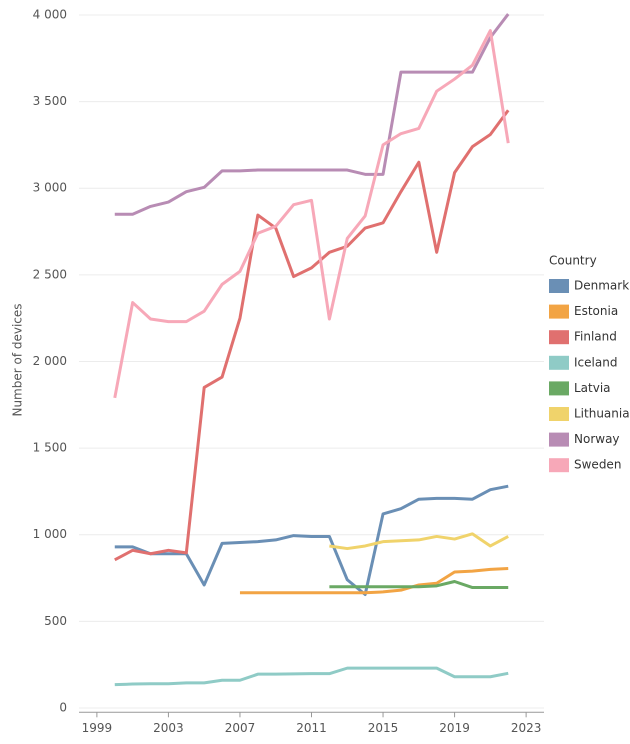 This screenshot has height=744, width=630. Describe the element at coordinates (18, 359) in the screenshot. I see `y-axis-label: Number of devices` at that location.